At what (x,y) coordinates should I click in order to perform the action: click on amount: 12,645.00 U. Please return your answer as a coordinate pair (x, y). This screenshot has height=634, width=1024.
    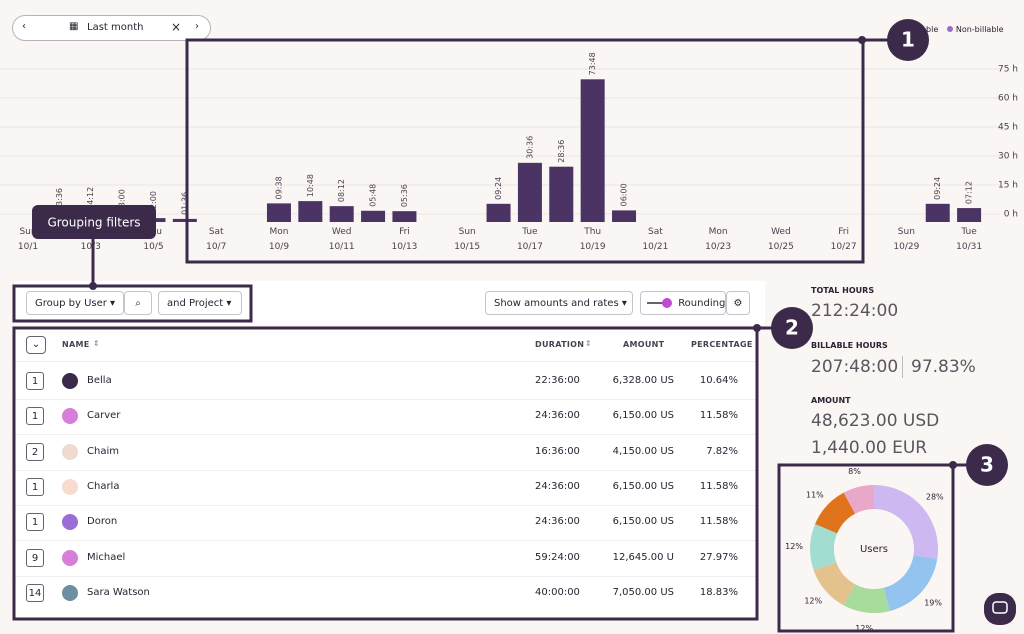
    Looking at the image, I should click on (643, 557).